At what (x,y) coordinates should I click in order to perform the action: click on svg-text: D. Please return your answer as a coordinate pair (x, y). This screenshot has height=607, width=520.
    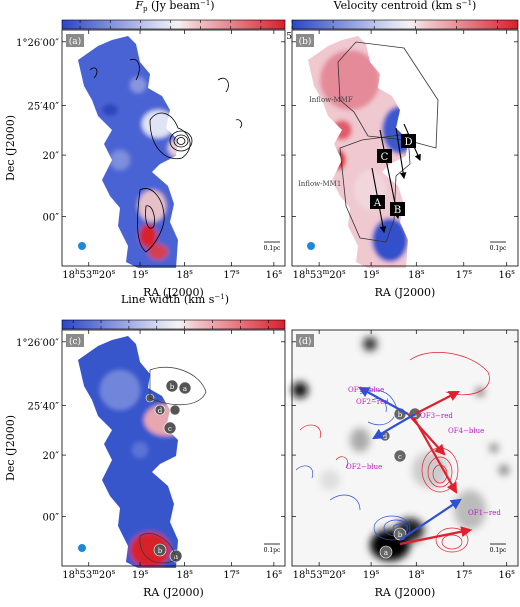
    Looking at the image, I should click on (408, 142).